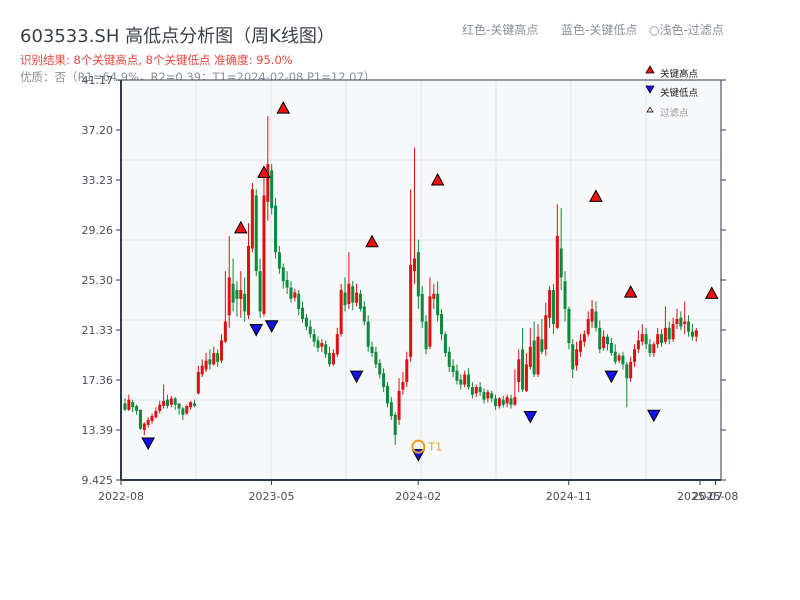 The image size is (800, 600). What do you see at coordinates (679, 93) in the screenshot?
I see `legend-label-key-low: 关键低点` at bounding box center [679, 93].